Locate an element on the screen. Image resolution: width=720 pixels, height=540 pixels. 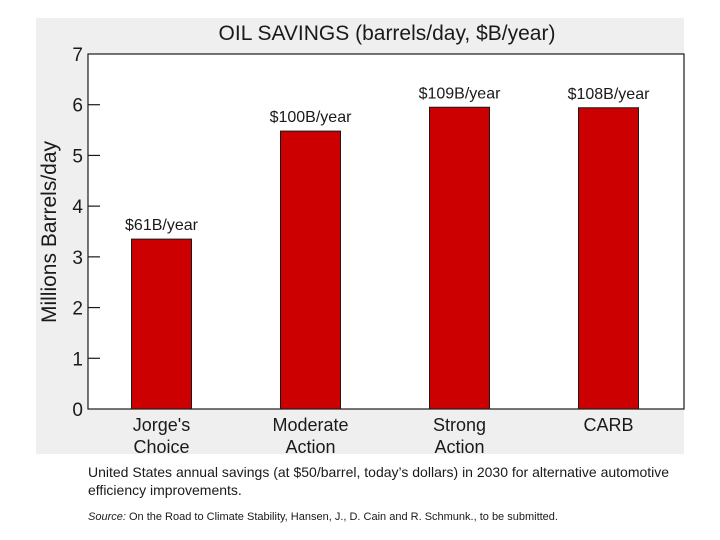
source-label: Source: is located at coordinates (107, 517).